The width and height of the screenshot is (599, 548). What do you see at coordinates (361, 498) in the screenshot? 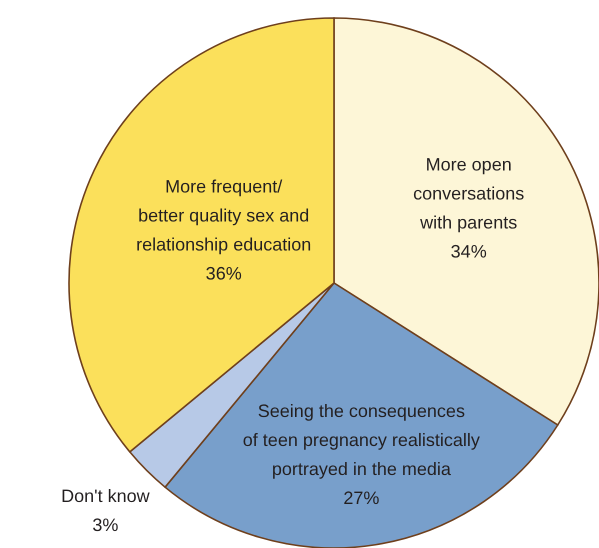
I see `data-label: 27%` at bounding box center [361, 498].